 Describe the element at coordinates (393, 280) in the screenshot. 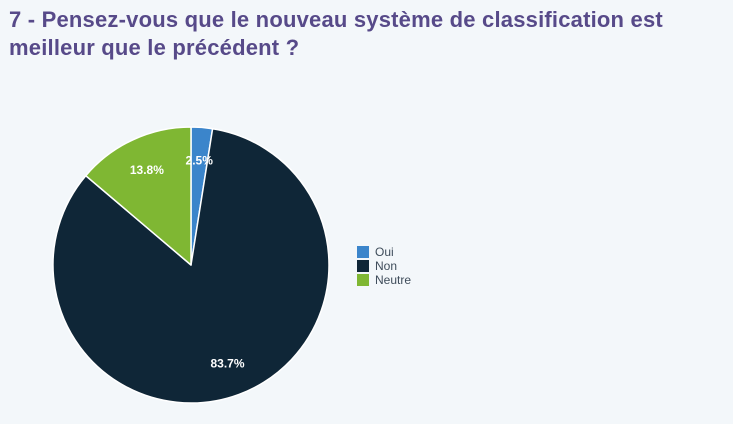

I see `legend-label: Neutre` at that location.